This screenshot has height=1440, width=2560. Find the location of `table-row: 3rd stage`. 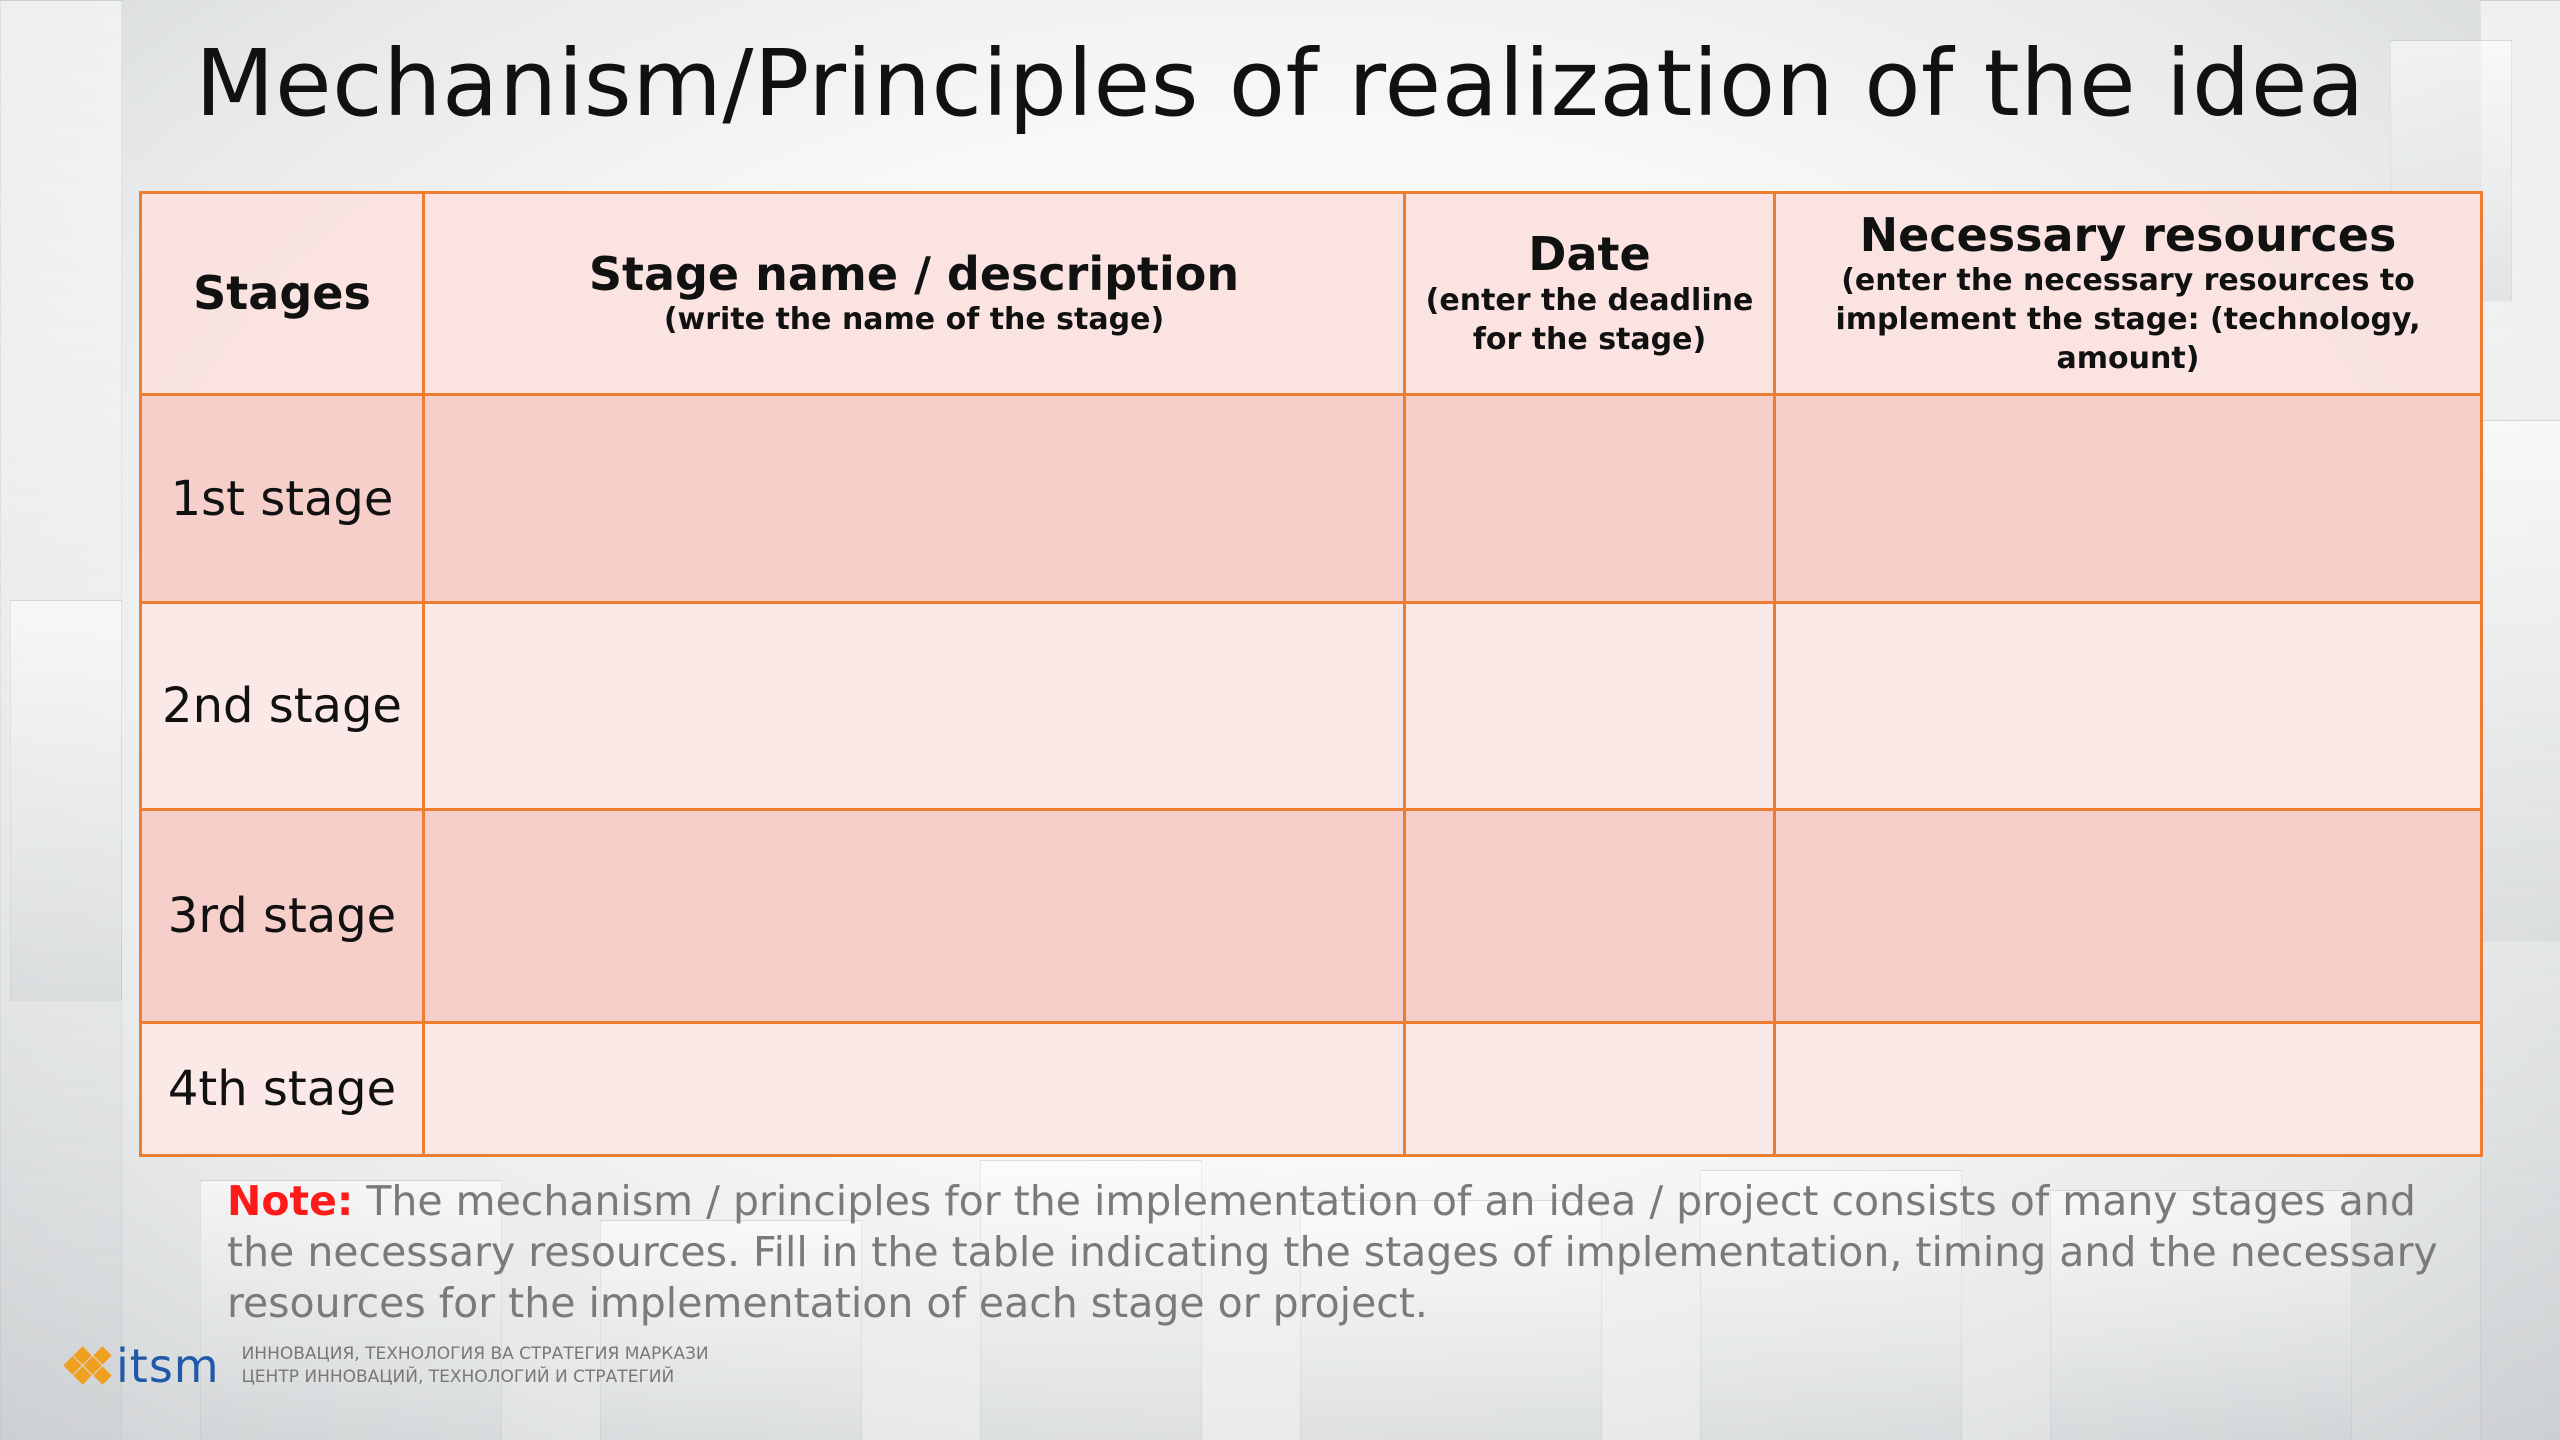

table-row: 3rd stage is located at coordinates (1311, 916).